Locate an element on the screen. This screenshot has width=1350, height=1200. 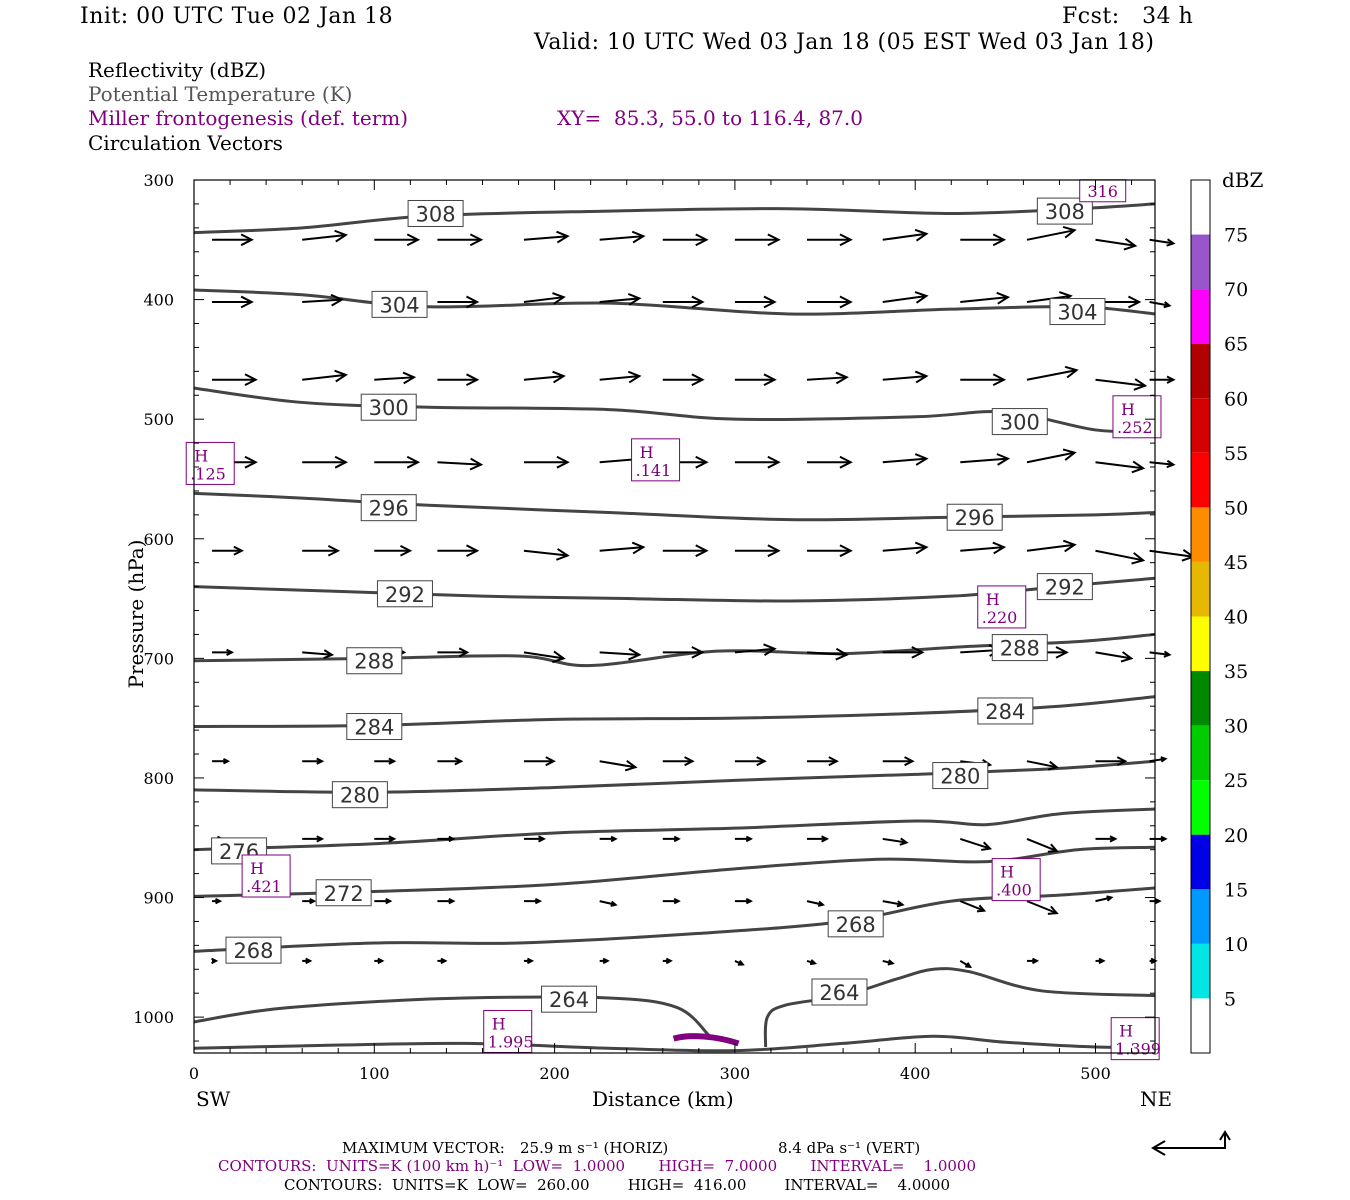
legend-frontogenesis: Miller frontogenesis (def. term) is located at coordinates (248, 118).